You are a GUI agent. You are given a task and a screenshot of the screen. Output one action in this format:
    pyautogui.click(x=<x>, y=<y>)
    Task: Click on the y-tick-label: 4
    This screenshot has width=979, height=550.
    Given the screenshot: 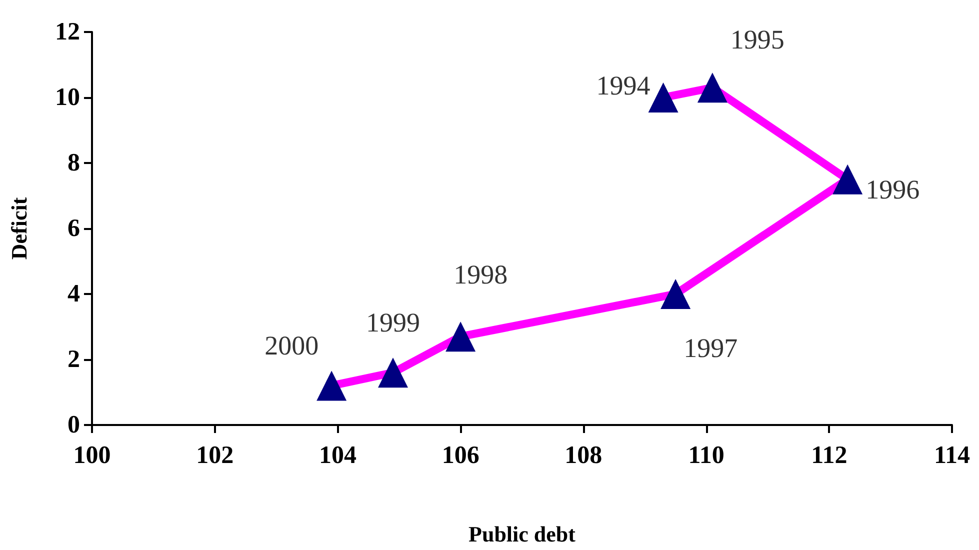 What is the action you would take?
    pyautogui.click(x=74, y=294)
    